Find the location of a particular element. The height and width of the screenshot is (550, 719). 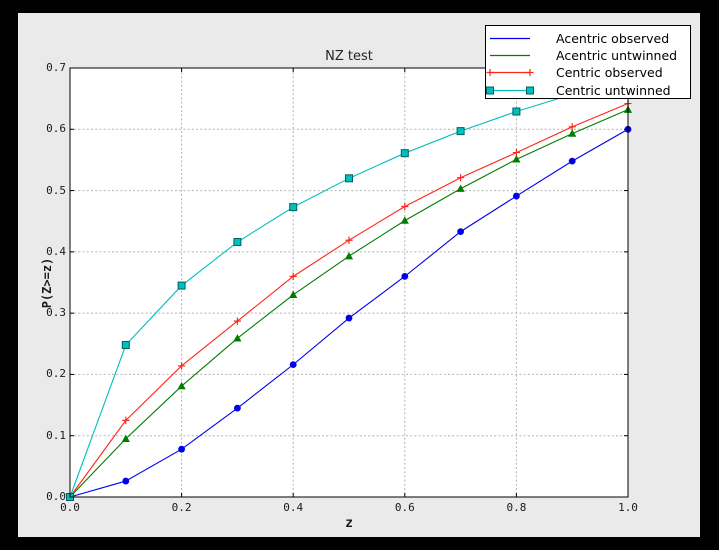

y-axis-label: P(Z>=z) is located at coordinates (47, 283).